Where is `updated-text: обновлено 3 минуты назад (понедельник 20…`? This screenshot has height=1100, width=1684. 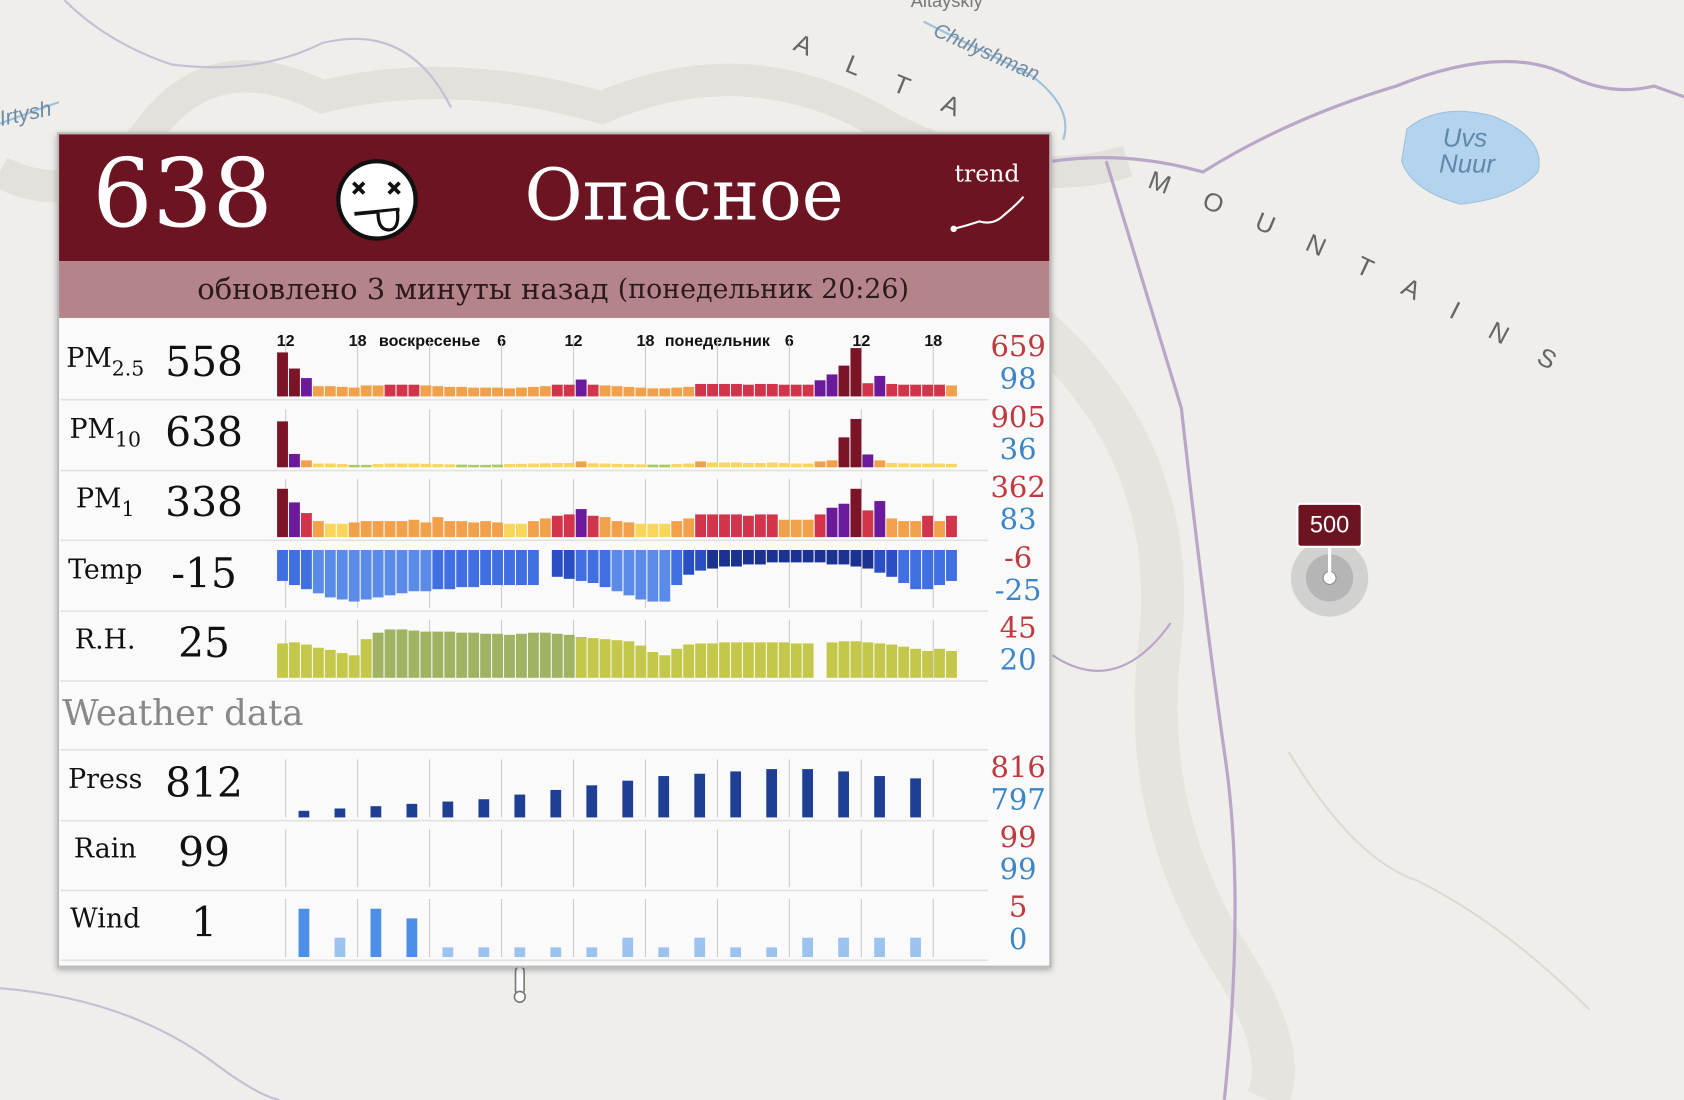 updated-text: обновлено 3 минуты назад (понедельник 20… is located at coordinates (553, 289).